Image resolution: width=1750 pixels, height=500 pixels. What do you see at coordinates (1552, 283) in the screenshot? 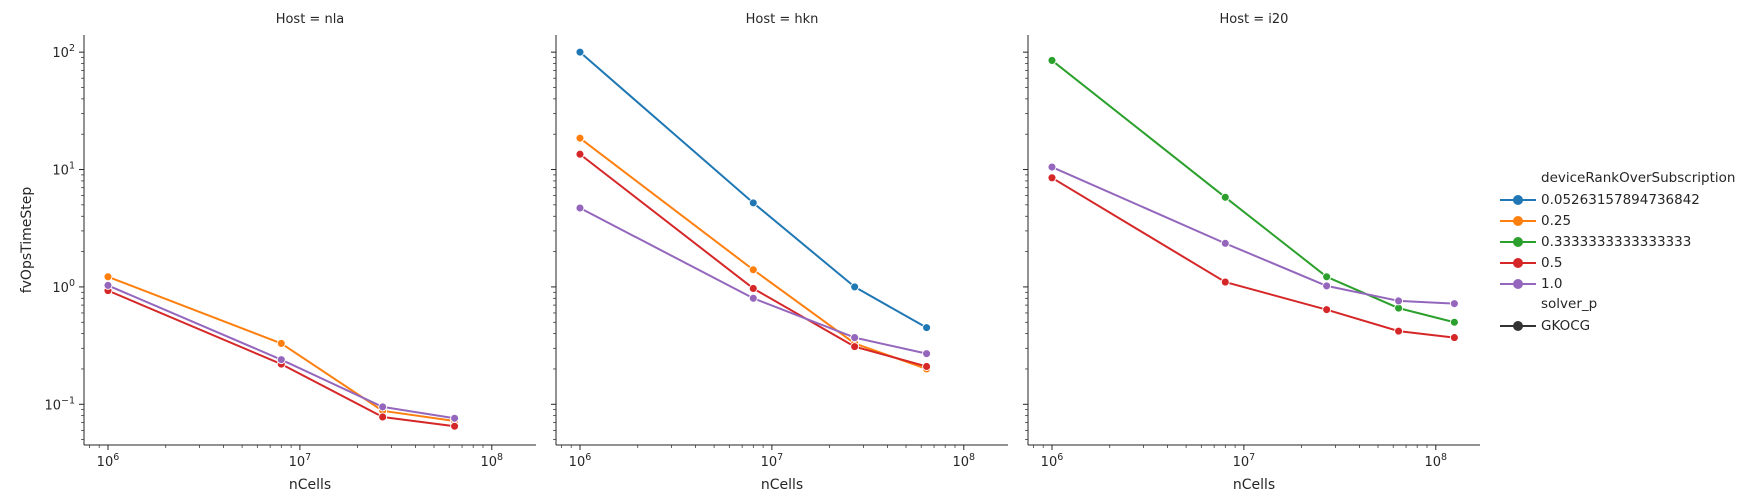
I see `legend-label-5: 1.0` at bounding box center [1552, 283].